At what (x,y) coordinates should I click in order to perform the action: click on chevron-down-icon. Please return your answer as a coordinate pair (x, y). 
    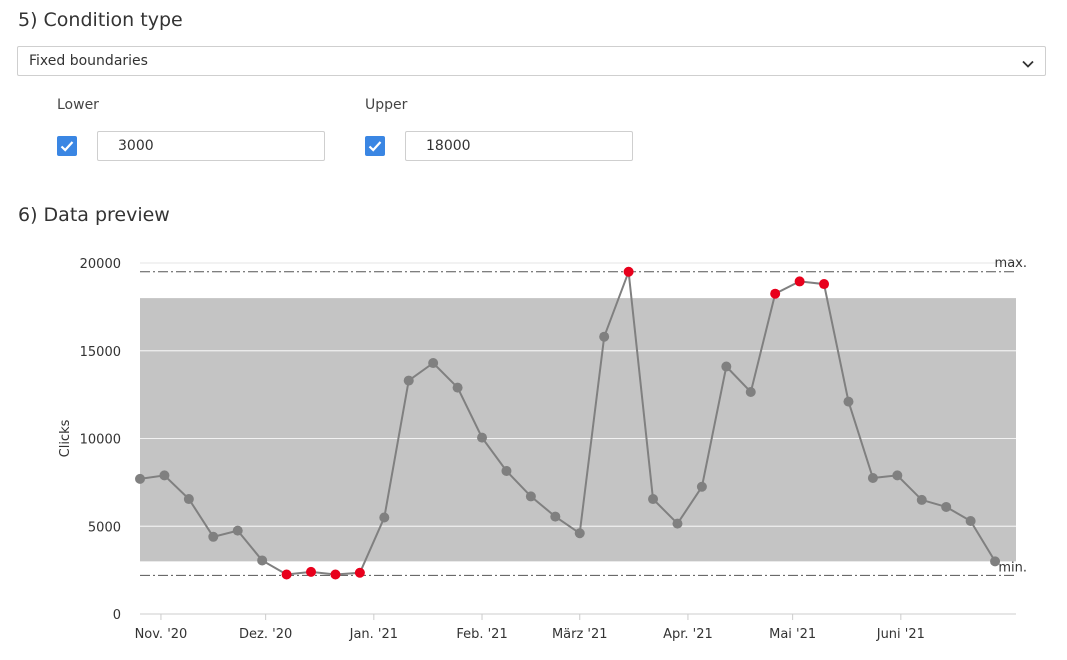
    Looking at the image, I should click on (1028, 60).